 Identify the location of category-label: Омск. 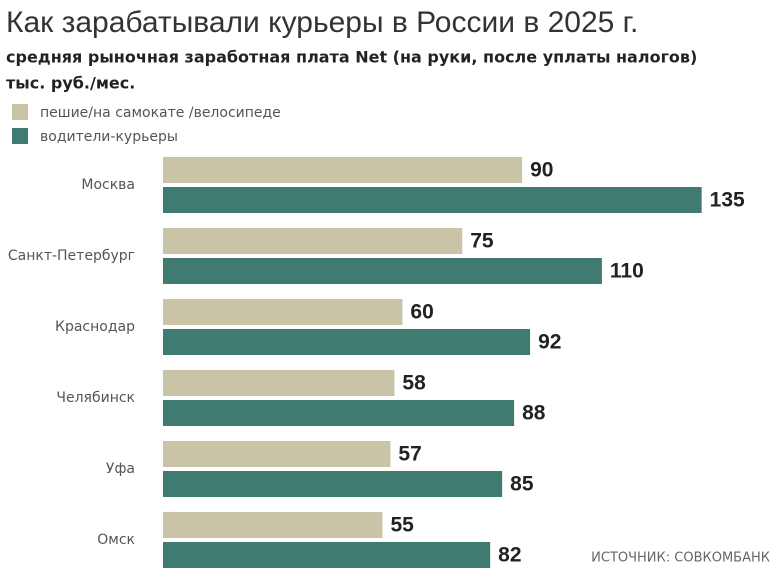
(116, 540).